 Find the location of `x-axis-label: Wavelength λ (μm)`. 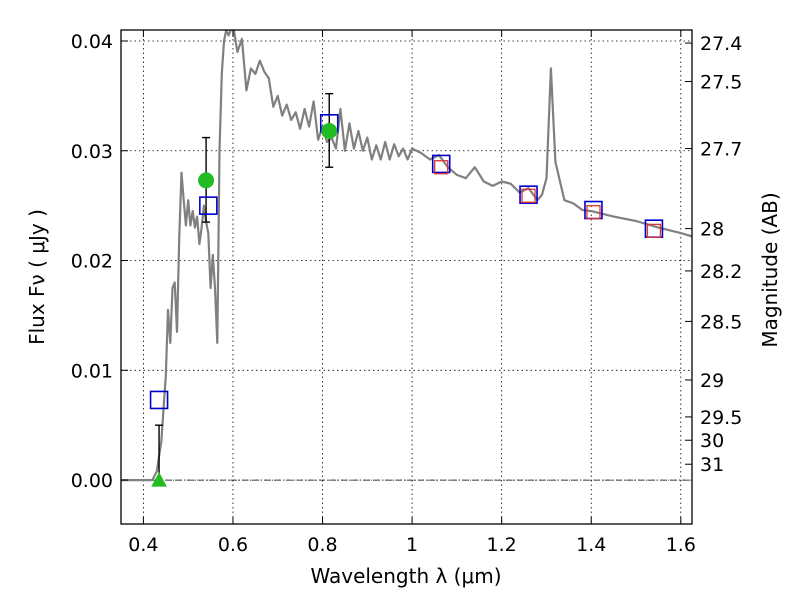

x-axis-label: Wavelength λ (μm) is located at coordinates (405, 576).